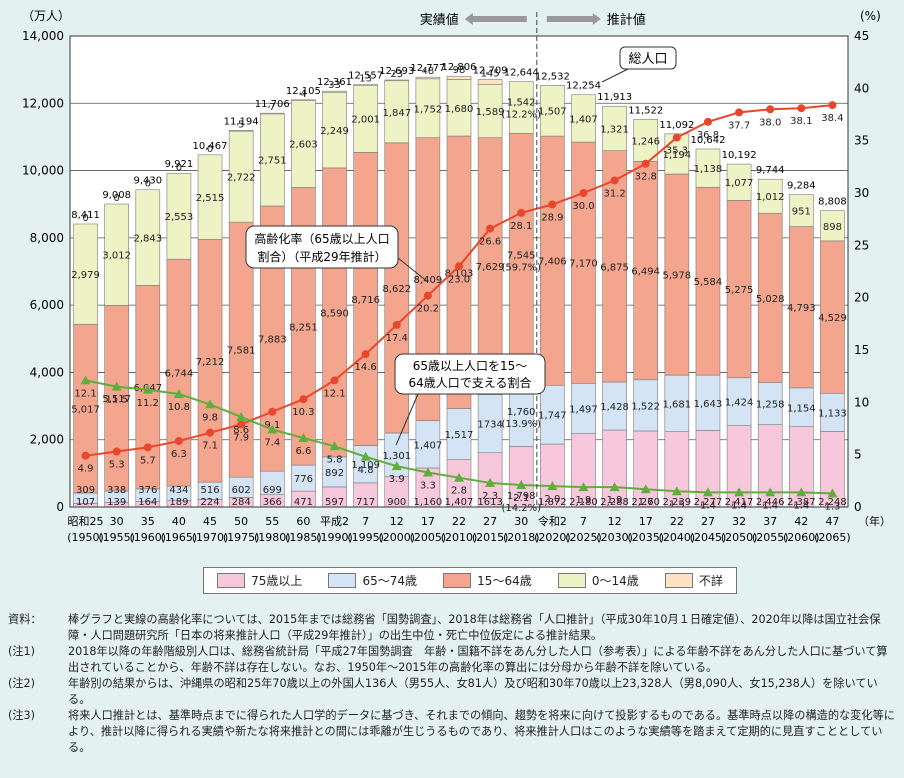 This screenshot has width=904, height=778. Describe the element at coordinates (487, 580) in the screenshot. I see `legend-item: 15～64歳` at that location.